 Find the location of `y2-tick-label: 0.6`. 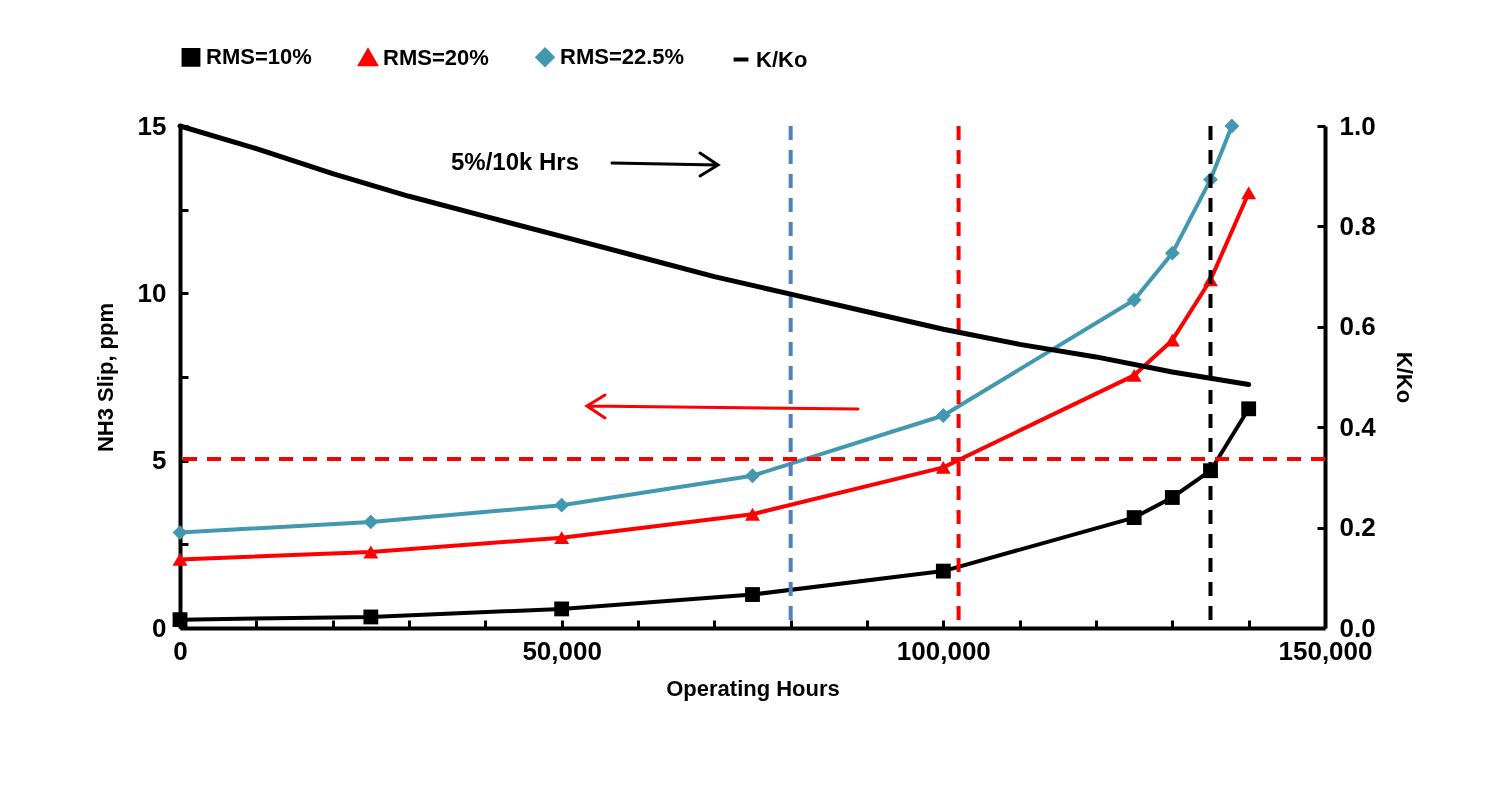

y2-tick-label: 0.6 is located at coordinates (1357, 326).